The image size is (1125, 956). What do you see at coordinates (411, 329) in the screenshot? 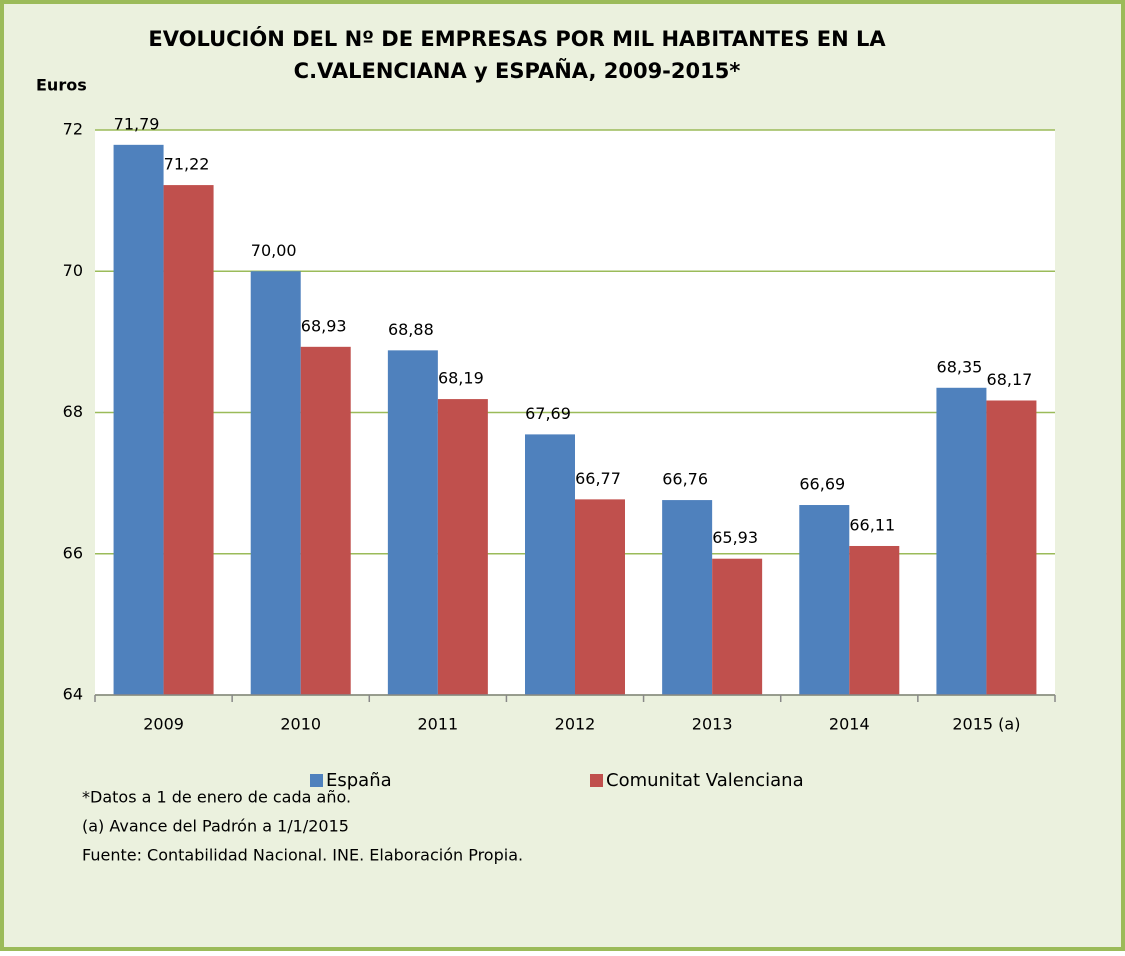
I see `value-label: 68,88` at bounding box center [411, 329].